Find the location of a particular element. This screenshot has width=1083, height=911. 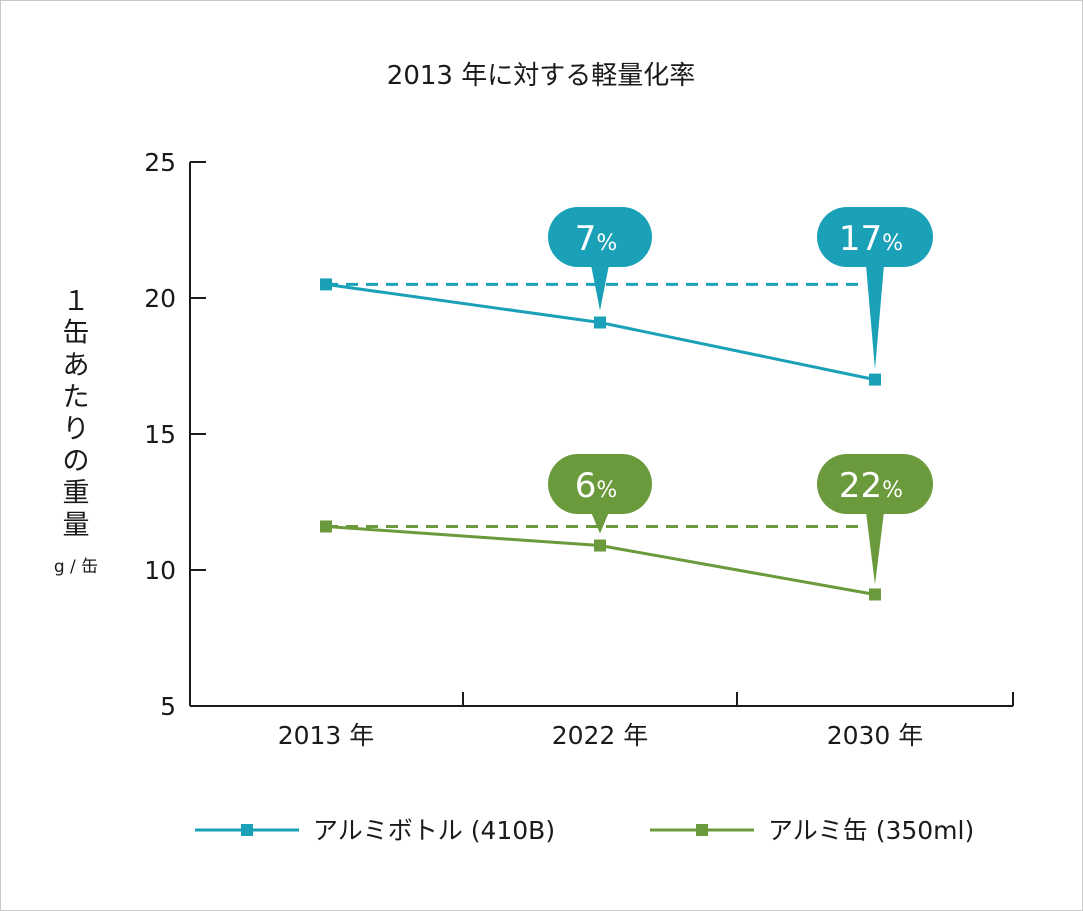

legend-label: アルミ缶 (350ml) is located at coordinates (871, 830).